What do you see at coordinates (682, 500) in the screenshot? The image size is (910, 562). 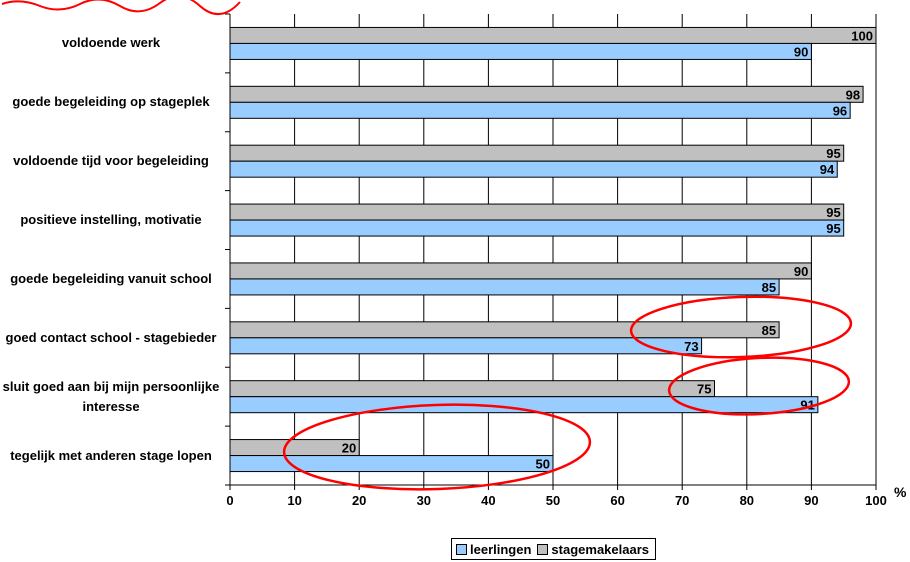 I see `x-tick-label-70: 70` at bounding box center [682, 500].